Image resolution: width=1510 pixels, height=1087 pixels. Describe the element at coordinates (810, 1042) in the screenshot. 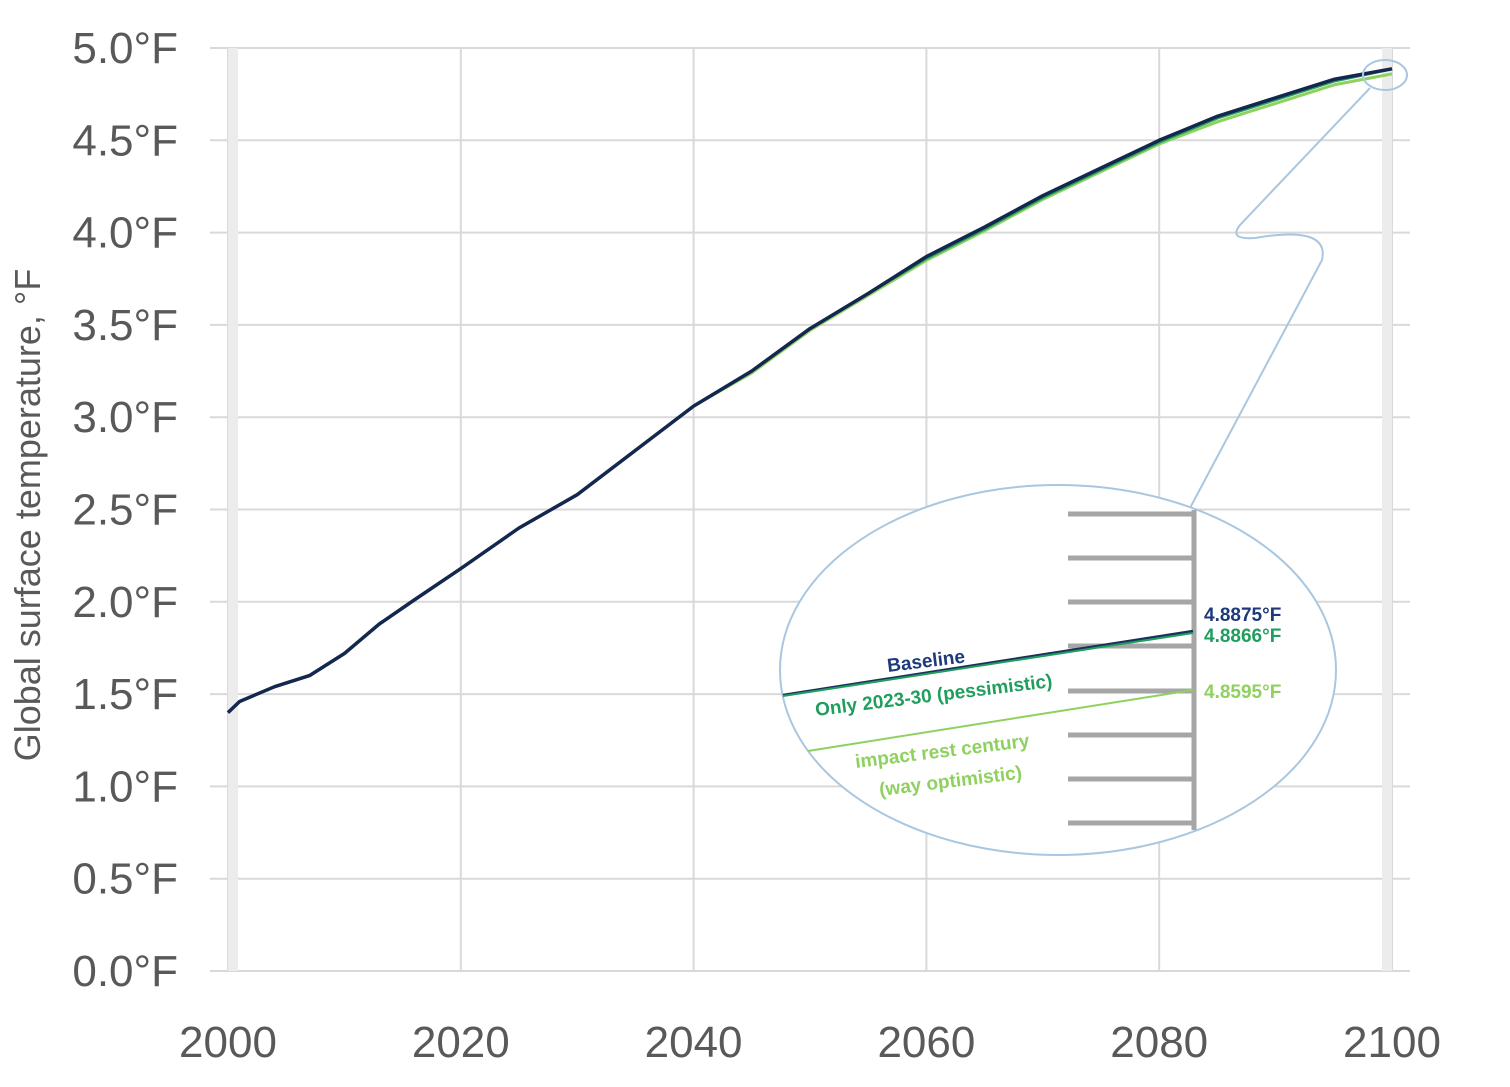

I see `x-axis-ticks: 2000 2020 2040 2060 2080 2100` at that location.